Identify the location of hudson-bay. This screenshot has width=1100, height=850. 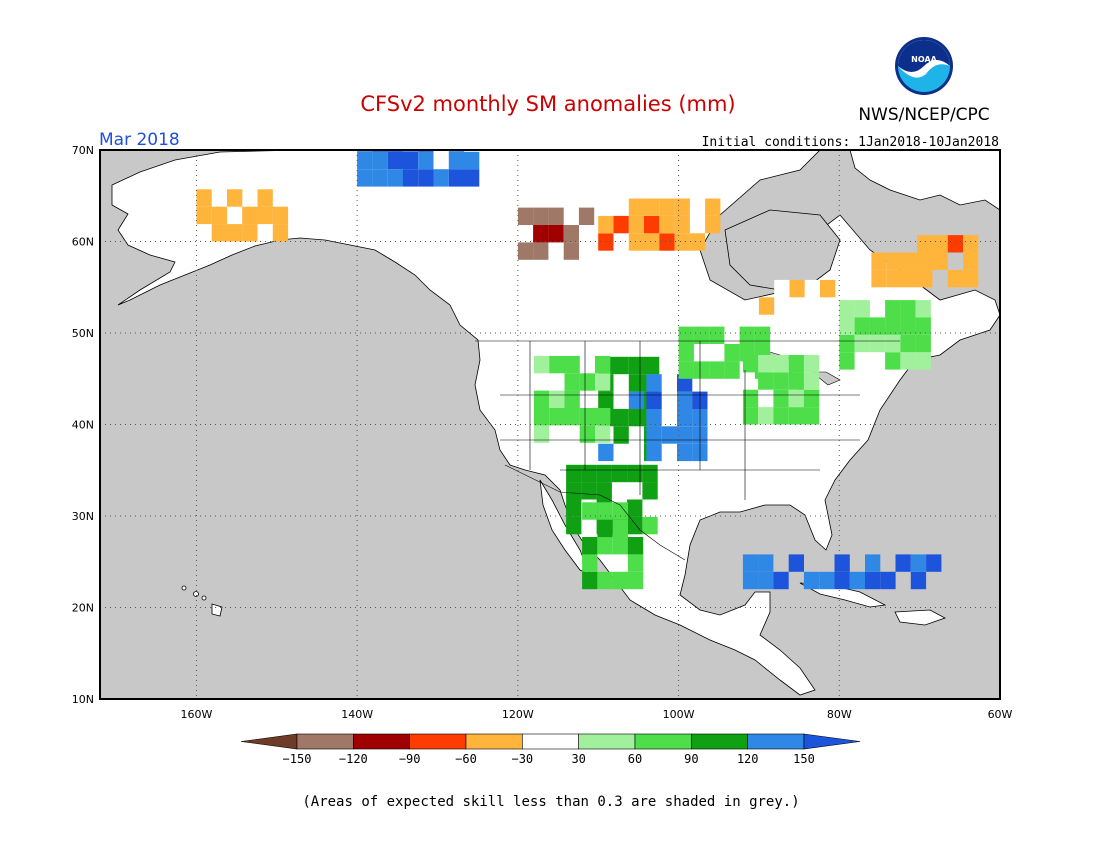
(782, 250).